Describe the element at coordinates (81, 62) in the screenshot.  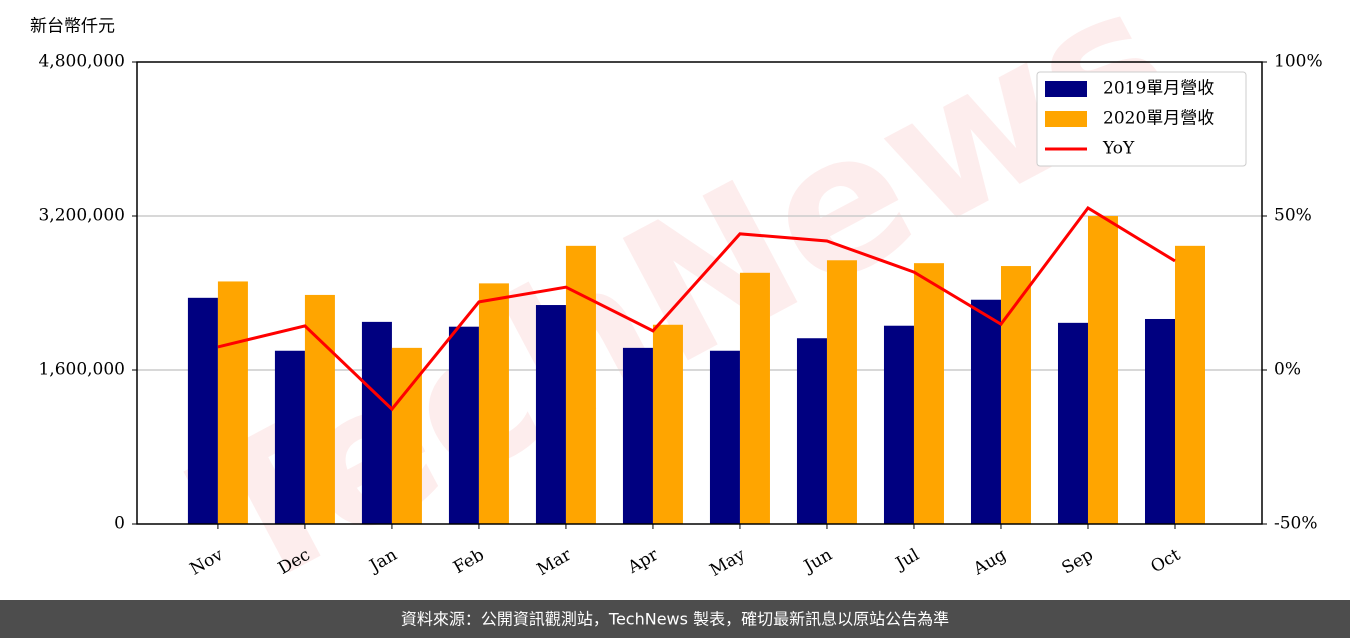
I see `y-tick-label: 4,800,000` at that location.